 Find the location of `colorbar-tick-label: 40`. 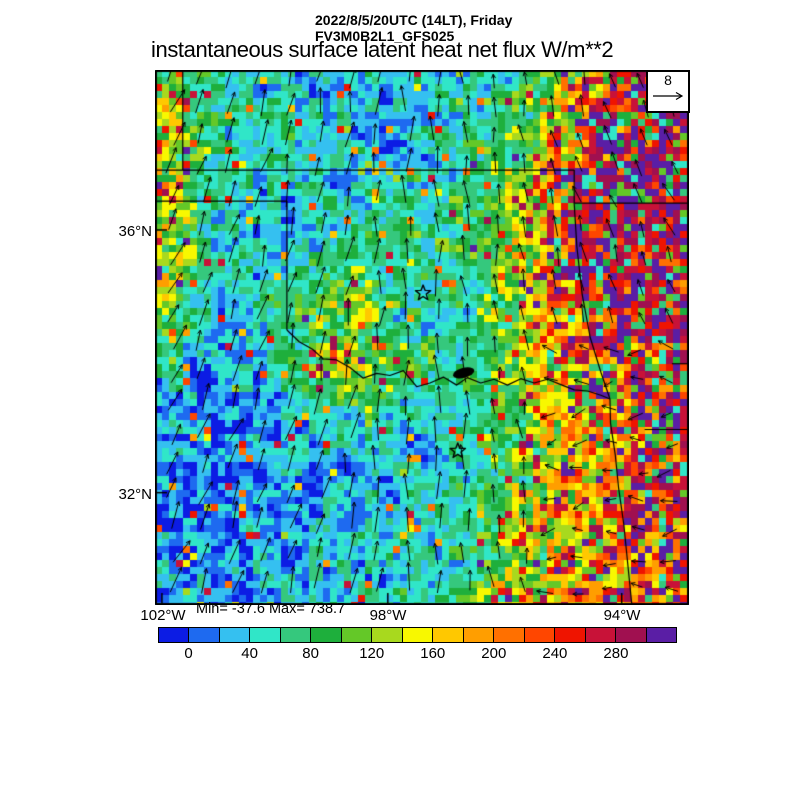

colorbar-tick-label: 40 is located at coordinates (249, 653).